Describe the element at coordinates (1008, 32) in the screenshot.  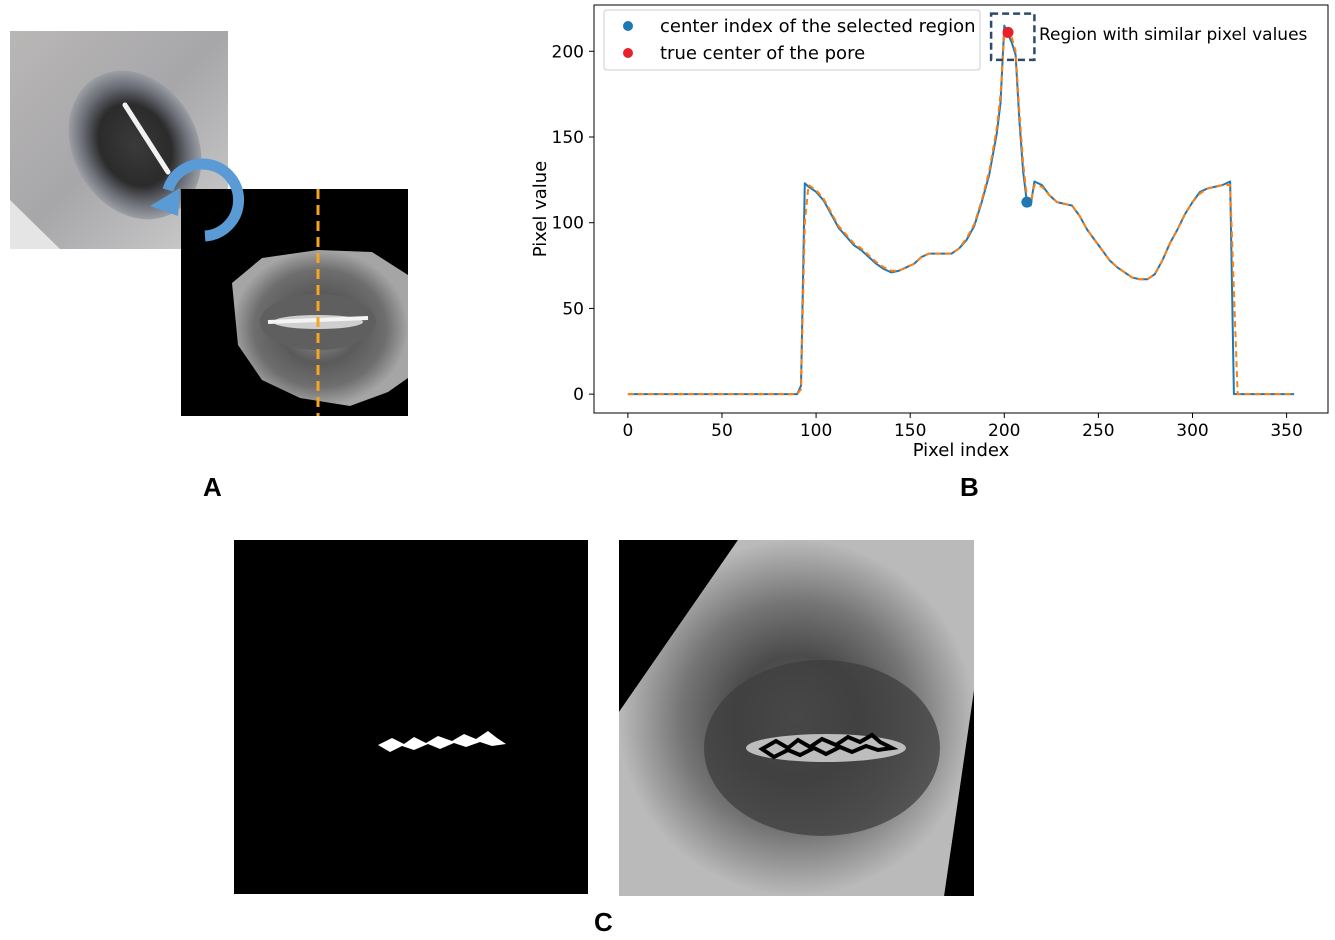
I see `true-center-point` at that location.